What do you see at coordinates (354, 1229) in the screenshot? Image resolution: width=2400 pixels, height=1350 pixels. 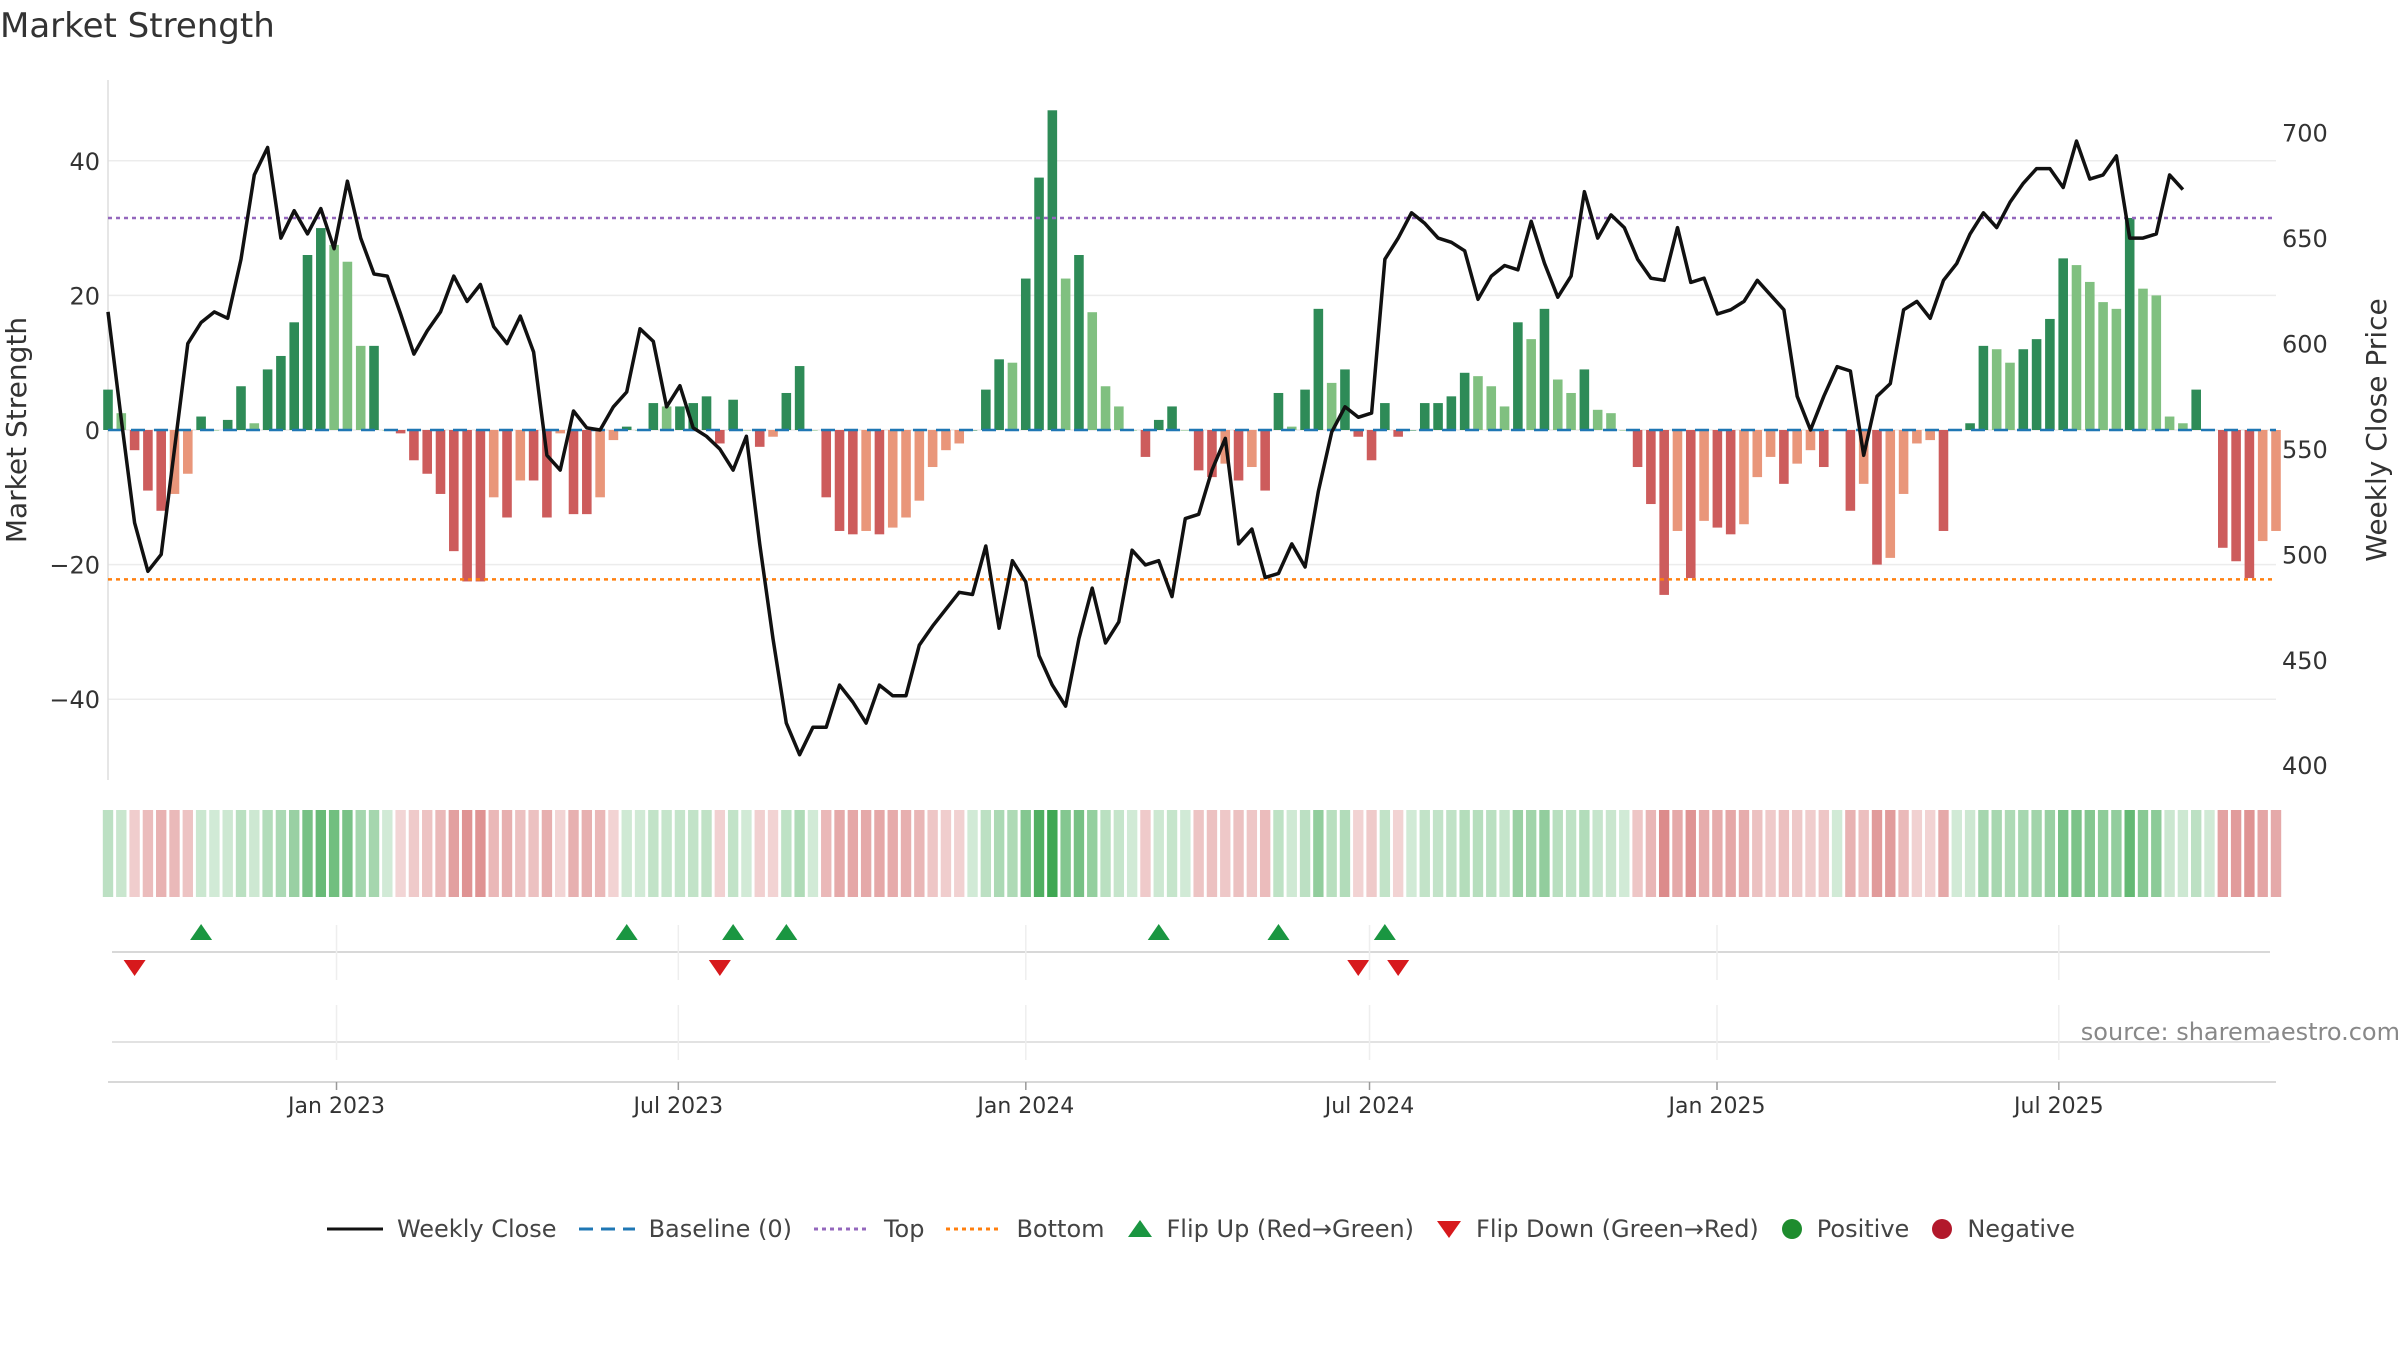 I see `weekly-close-swatch` at bounding box center [354, 1229].